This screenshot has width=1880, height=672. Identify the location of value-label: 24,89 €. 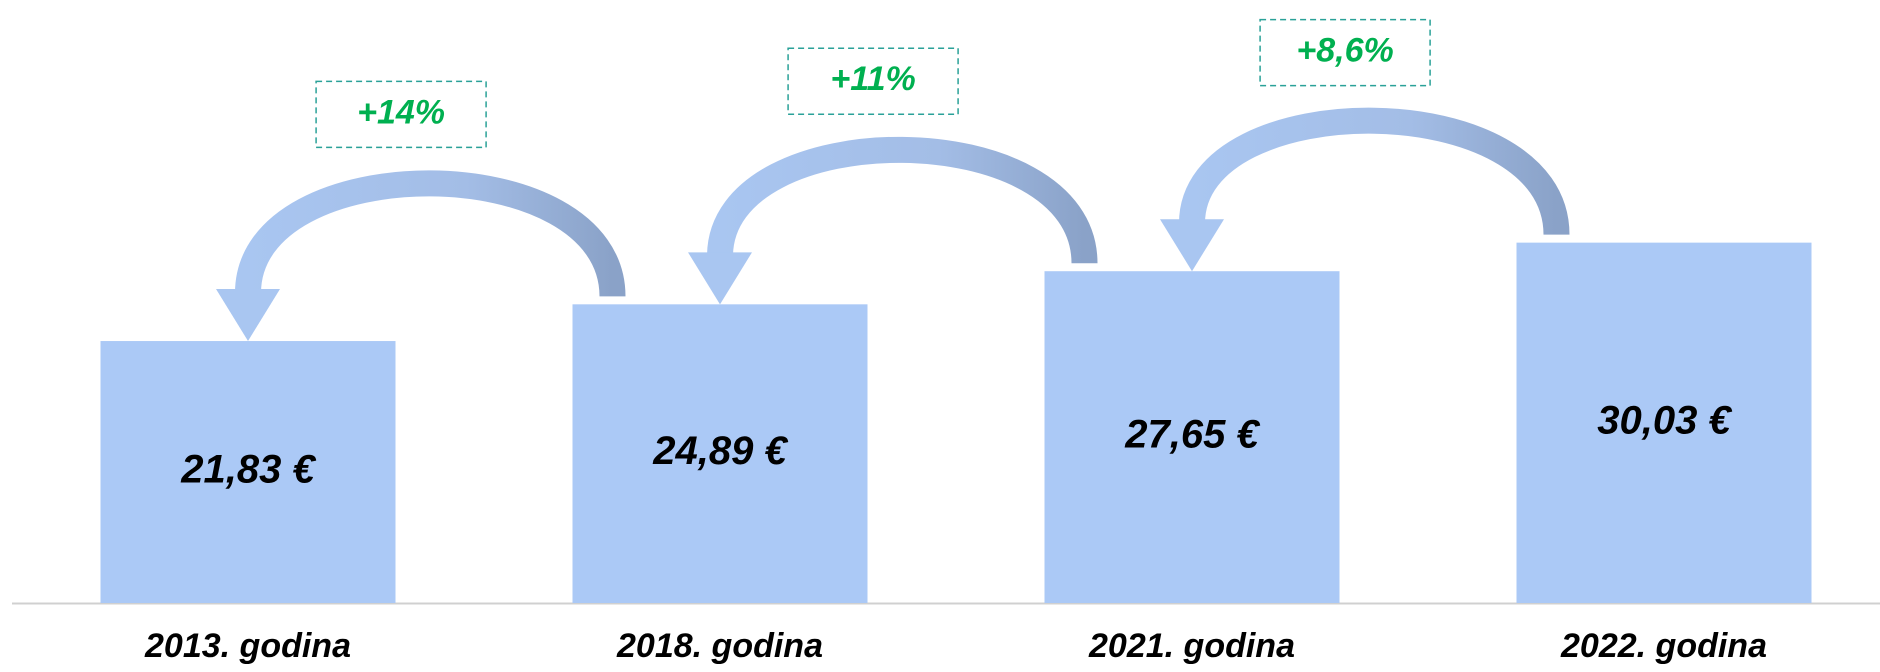
(720, 451).